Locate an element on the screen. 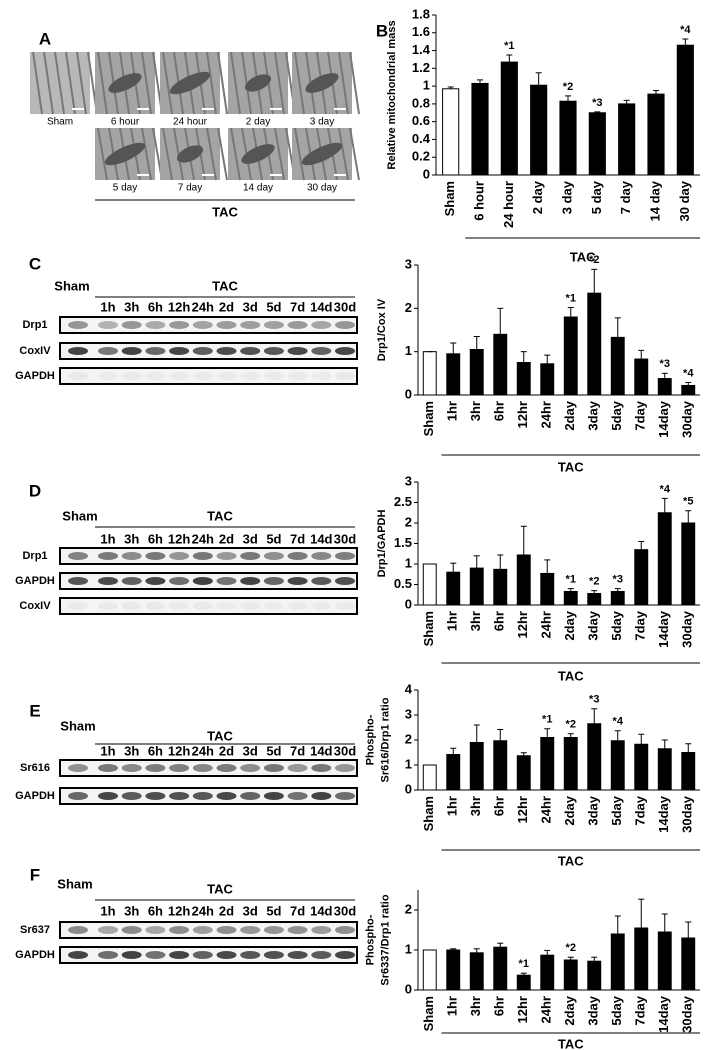 This screenshot has height=1050, width=709. blot-row-label: CoxIV is located at coordinates (35, 606).